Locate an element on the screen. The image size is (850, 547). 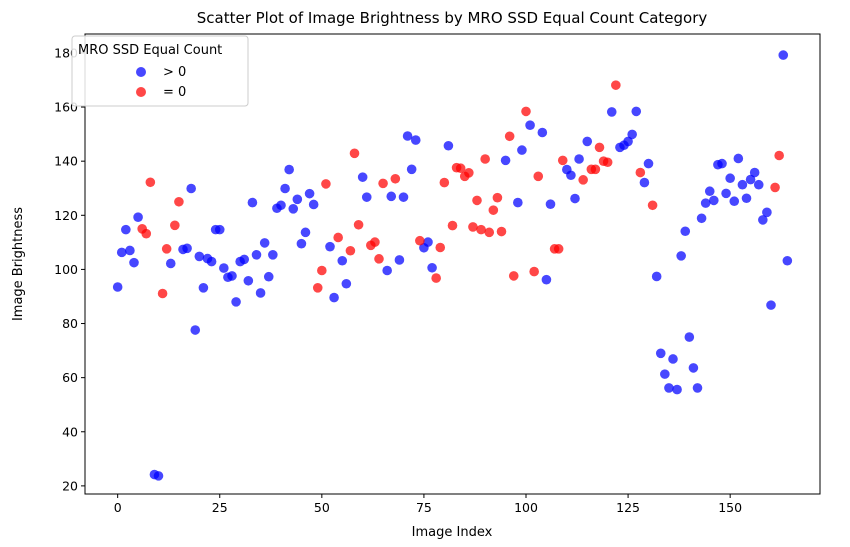
legend-label-greater: > 0 is located at coordinates (174, 72).